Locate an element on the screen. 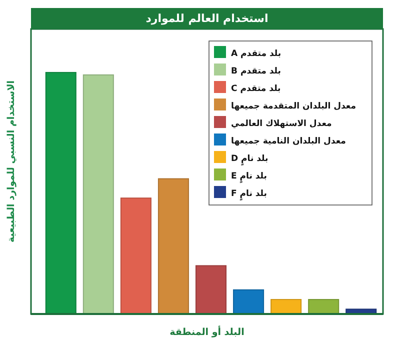  chart-title: استخدام العالم للموارد is located at coordinates (207, 18).